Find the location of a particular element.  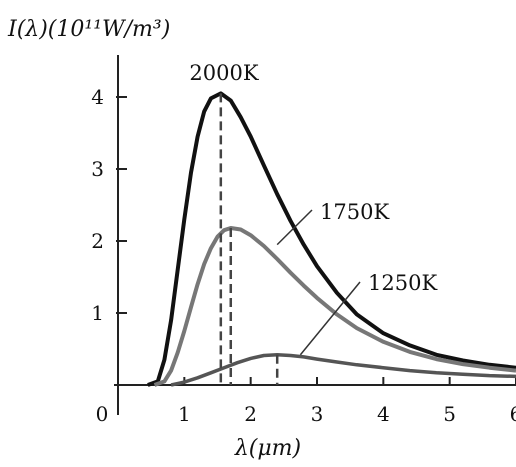

x-axis-label: λ(μm) is located at coordinates (267, 448).